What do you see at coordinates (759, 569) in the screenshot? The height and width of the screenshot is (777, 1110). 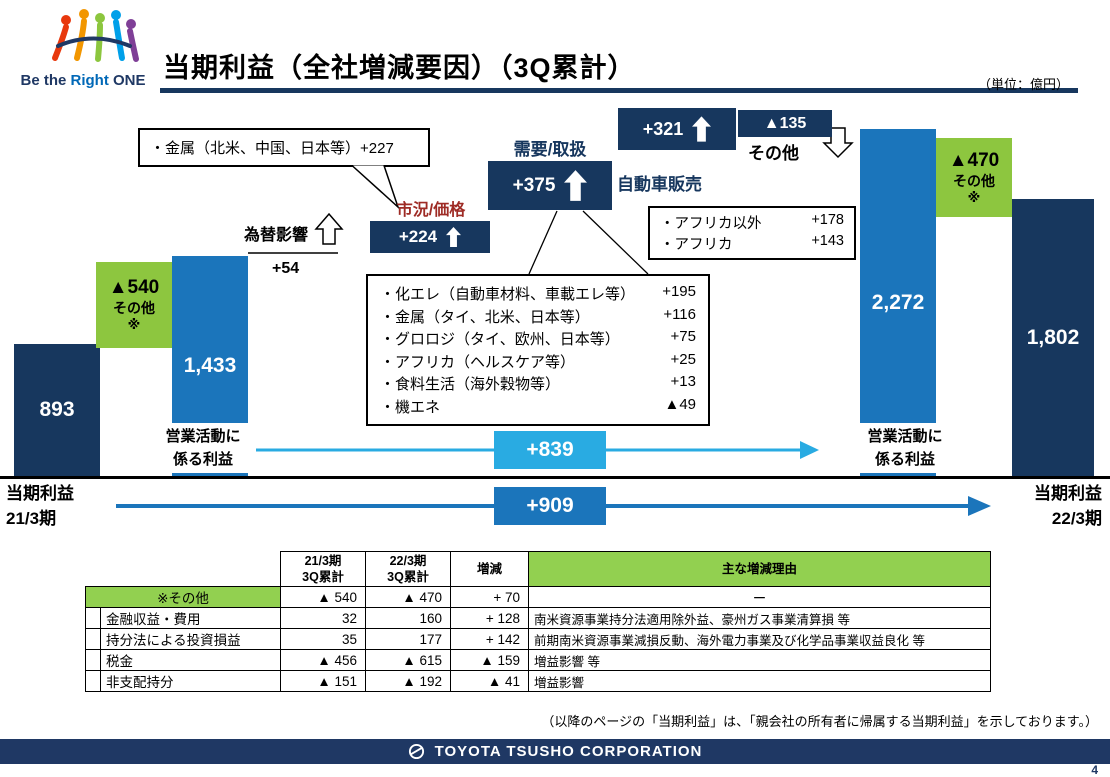 I see `col-header-reason: 主な増減理由` at bounding box center [759, 569].